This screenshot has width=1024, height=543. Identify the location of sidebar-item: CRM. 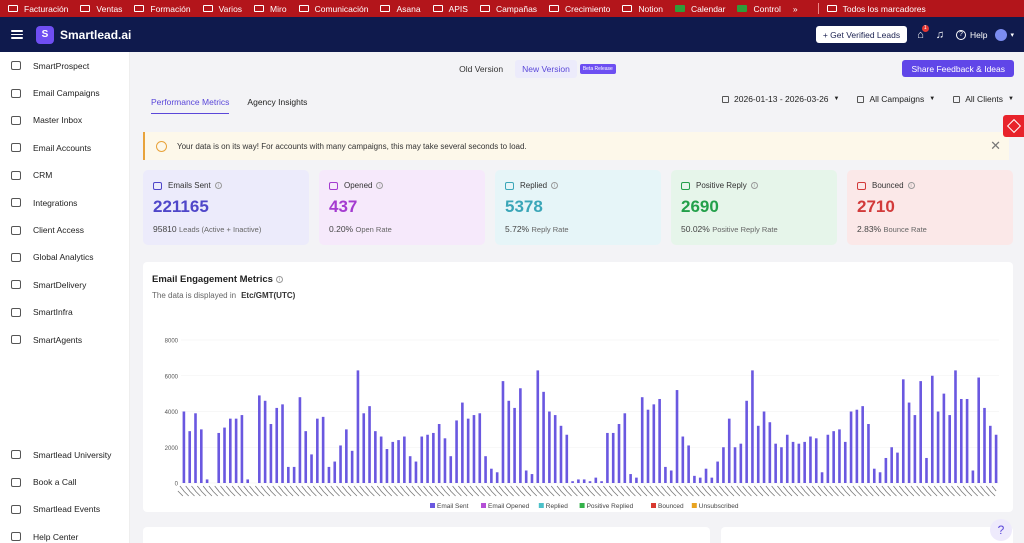
(64, 175).